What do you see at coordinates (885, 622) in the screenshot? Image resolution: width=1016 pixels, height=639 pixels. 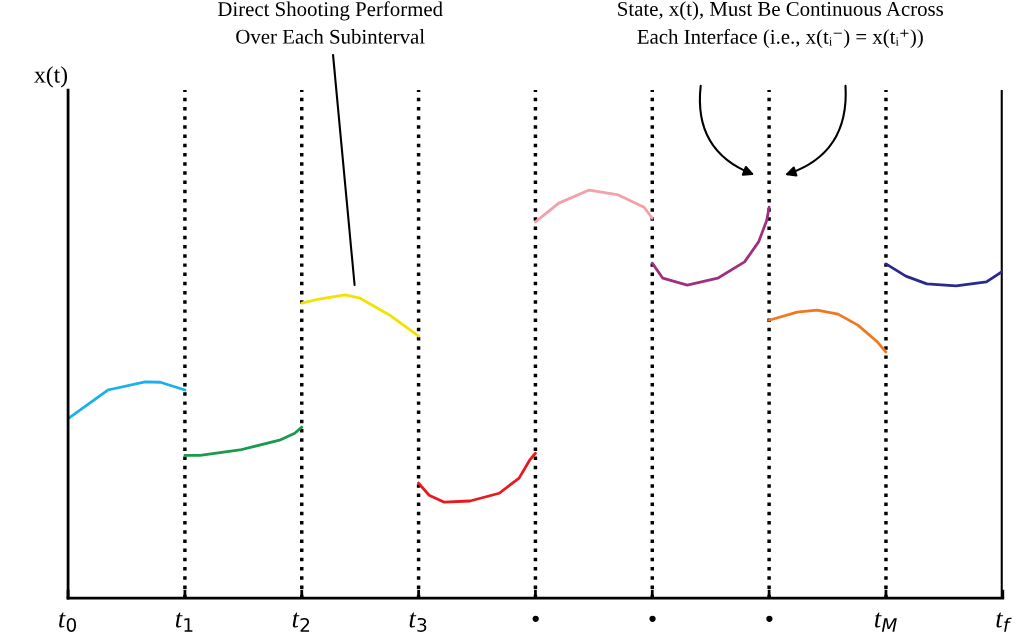 I see `x-tick-label: t$_{M}$` at bounding box center [885, 622].